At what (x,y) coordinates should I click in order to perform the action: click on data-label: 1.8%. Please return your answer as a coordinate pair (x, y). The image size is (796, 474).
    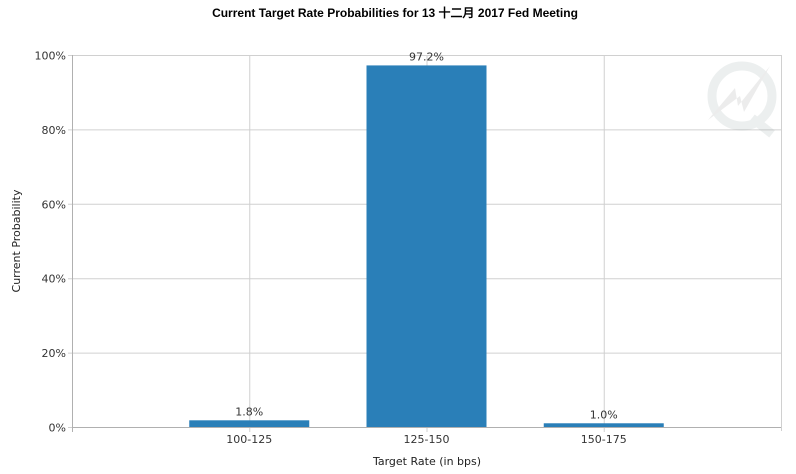
    Looking at the image, I should click on (249, 411).